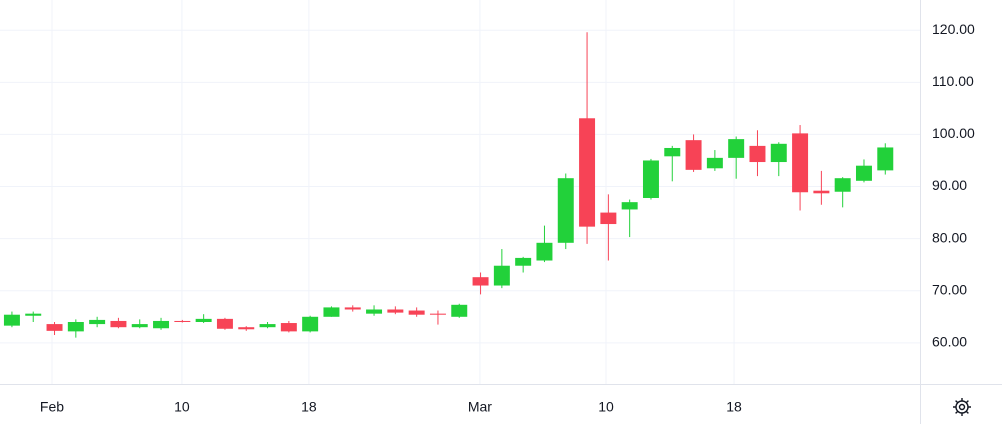  I want to click on y-tick-label: 110.00, so click(953, 81).